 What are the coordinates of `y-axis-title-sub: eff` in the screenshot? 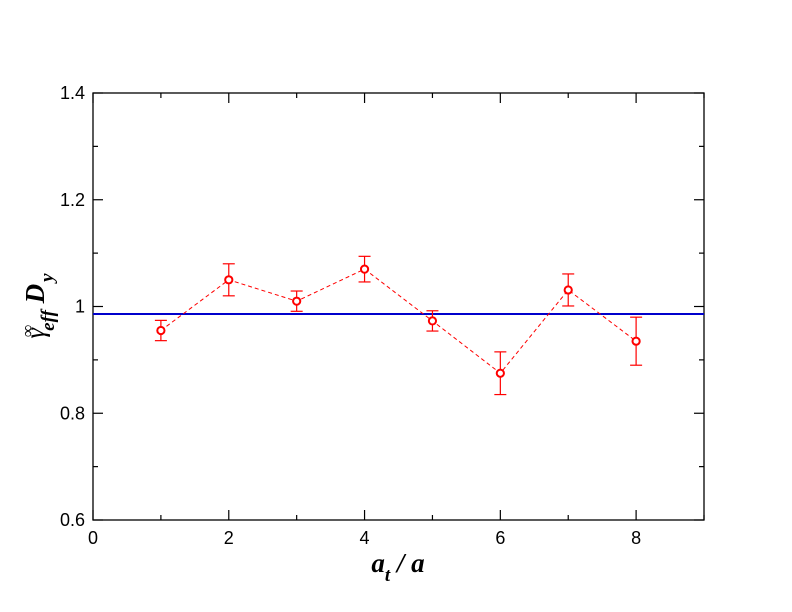 It's located at (48, 319).